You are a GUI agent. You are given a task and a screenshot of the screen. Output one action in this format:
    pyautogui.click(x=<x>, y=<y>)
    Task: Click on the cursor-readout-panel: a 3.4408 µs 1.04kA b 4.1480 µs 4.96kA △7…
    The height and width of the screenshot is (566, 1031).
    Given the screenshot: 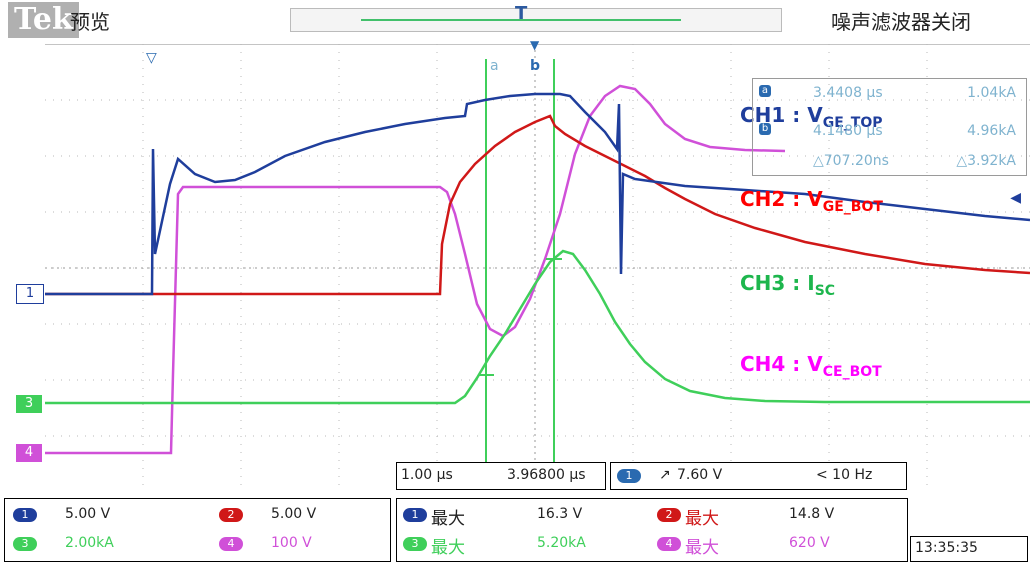 What is the action you would take?
    pyautogui.click(x=889, y=127)
    